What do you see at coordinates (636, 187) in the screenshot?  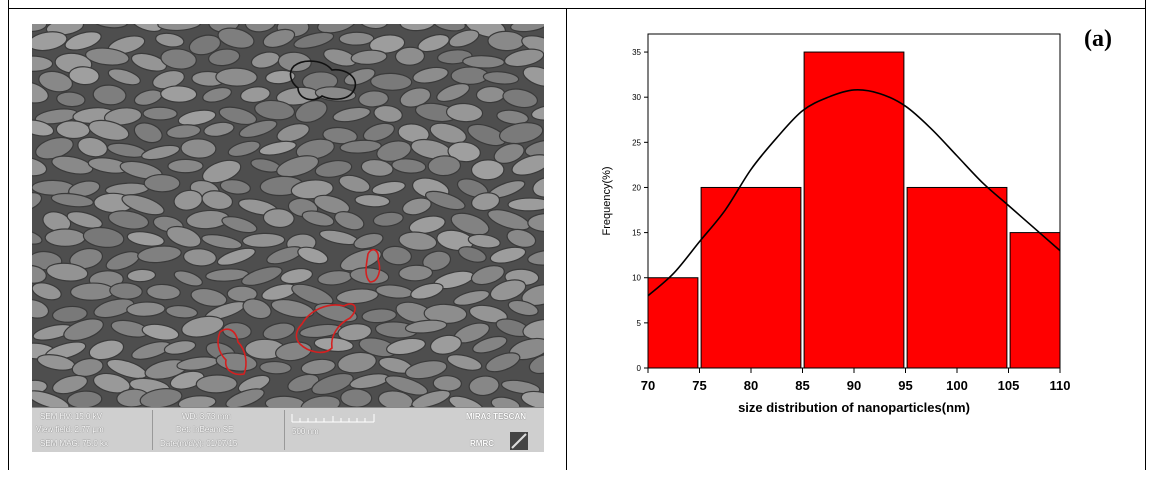 I see `y-tick-label: 20` at bounding box center [636, 187].